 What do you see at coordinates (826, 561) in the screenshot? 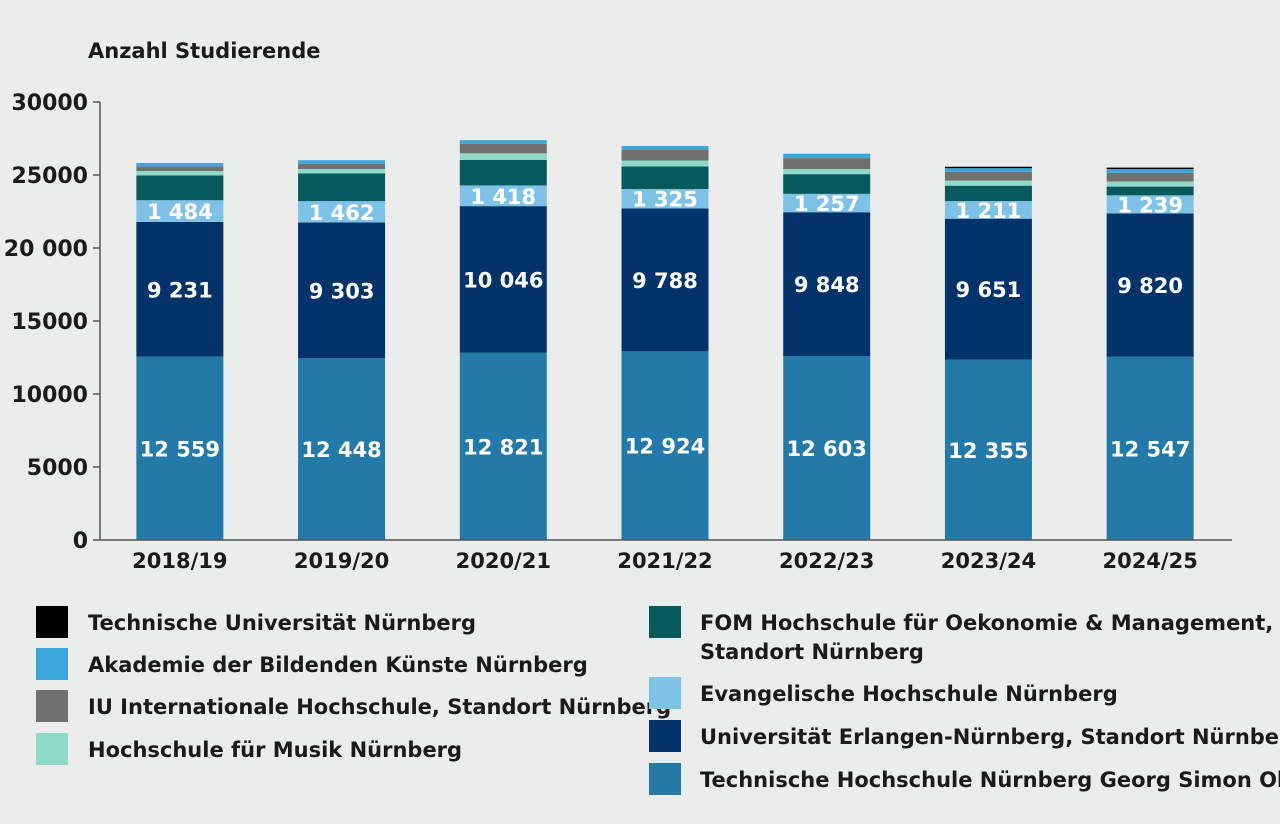
I see `x-tick-label: 2022/23` at bounding box center [826, 561].